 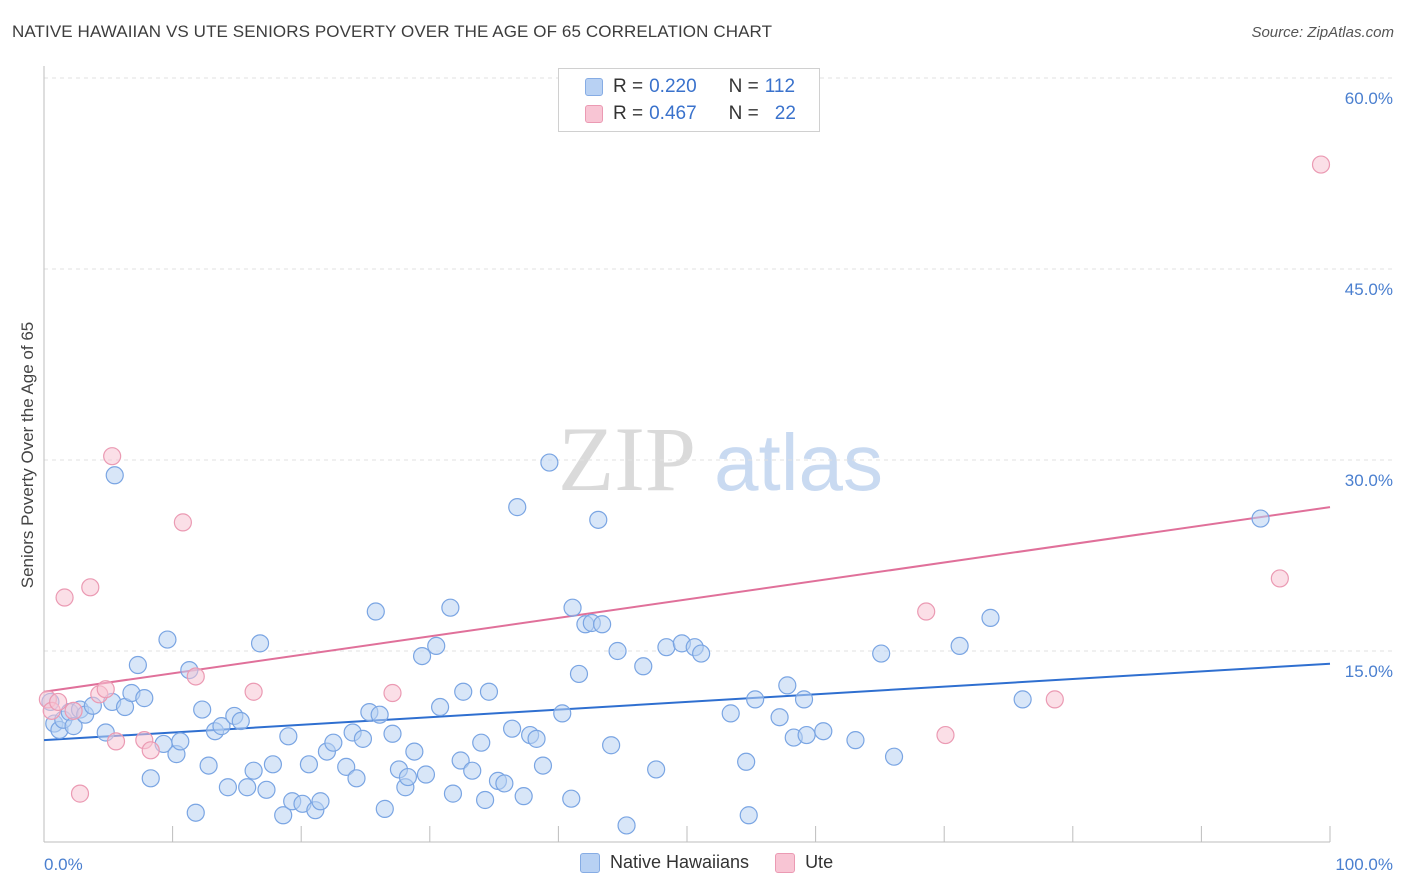 I want to click on legend-row-ute: R = 0.467 N = 22, so click(x=690, y=114).